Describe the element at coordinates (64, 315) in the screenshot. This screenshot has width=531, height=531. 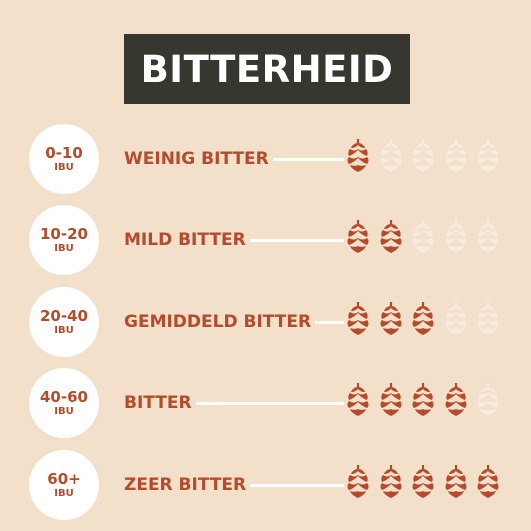
I see `ibu-range: 20-40` at that location.